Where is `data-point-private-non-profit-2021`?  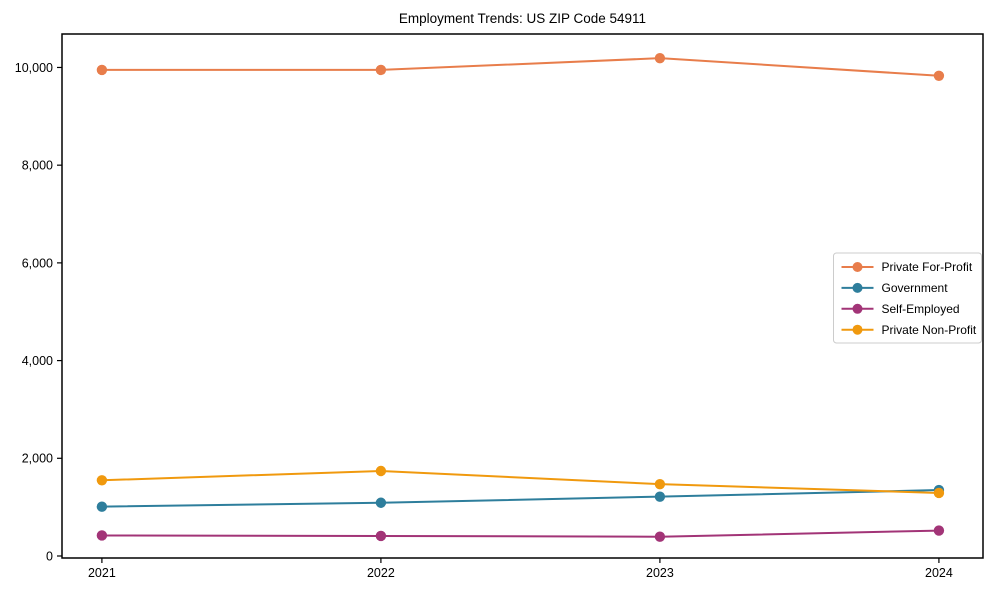
data-point-private-non-profit-2021 is located at coordinates (102, 480).